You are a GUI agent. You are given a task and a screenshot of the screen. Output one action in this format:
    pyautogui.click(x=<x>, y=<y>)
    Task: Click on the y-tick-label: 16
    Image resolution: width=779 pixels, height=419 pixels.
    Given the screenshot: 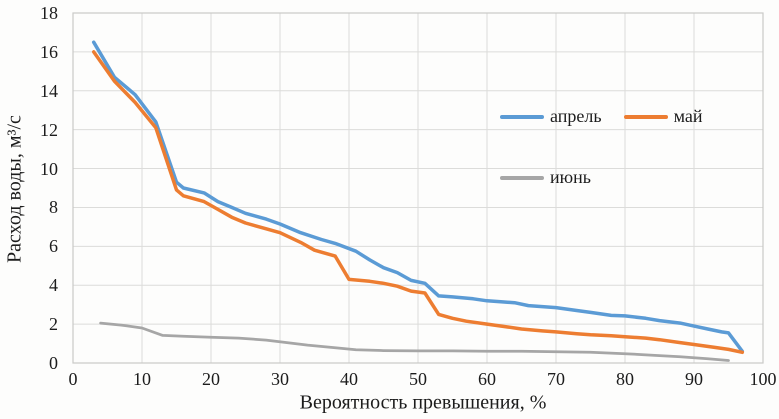 What is the action you would take?
    pyautogui.click(x=49, y=51)
    